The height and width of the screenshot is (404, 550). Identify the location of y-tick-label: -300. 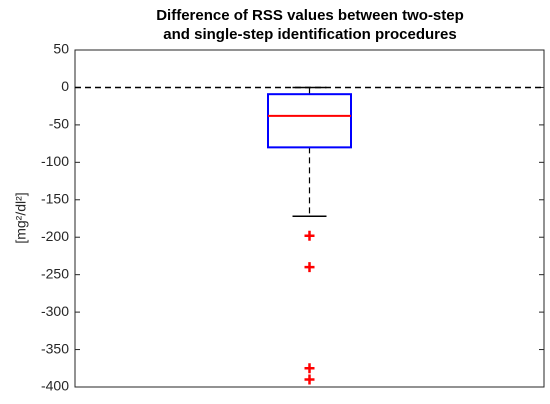
(55, 311).